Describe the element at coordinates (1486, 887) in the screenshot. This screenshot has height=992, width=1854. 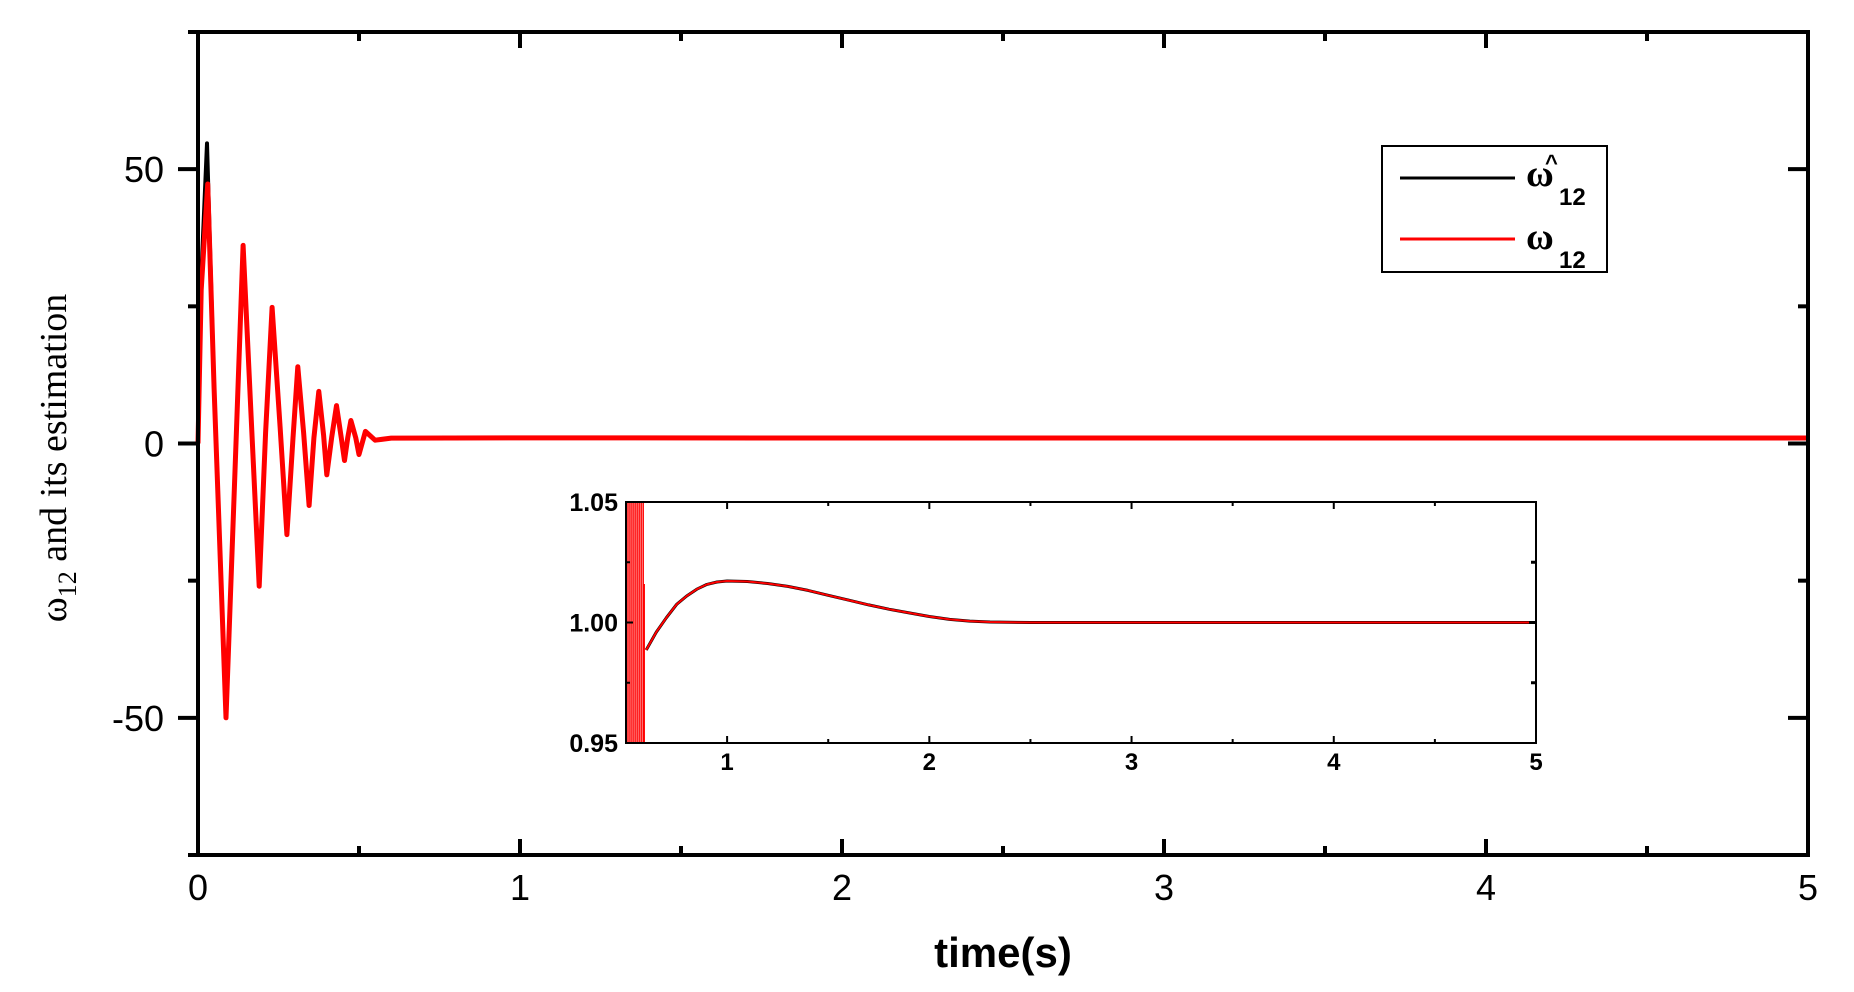
I see `x-tick-label: 4` at that location.